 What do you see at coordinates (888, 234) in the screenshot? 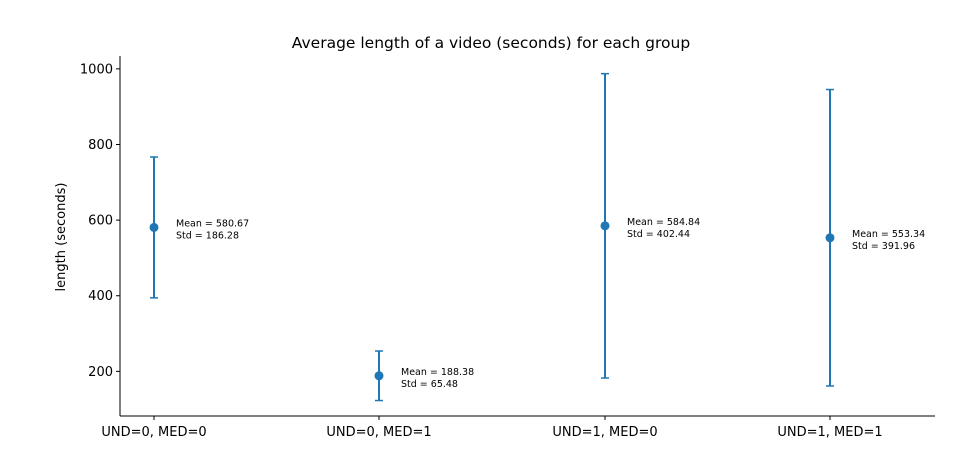
I see `annotation-label: Mean = 553.34` at bounding box center [888, 234].